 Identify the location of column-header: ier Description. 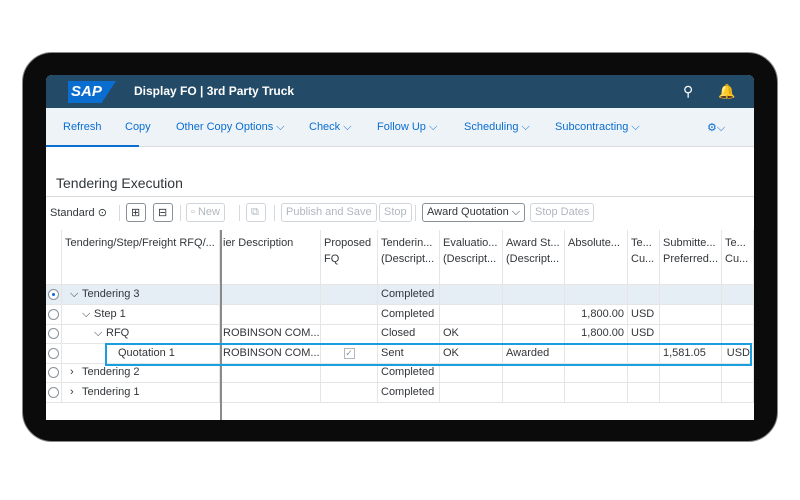
(270, 257).